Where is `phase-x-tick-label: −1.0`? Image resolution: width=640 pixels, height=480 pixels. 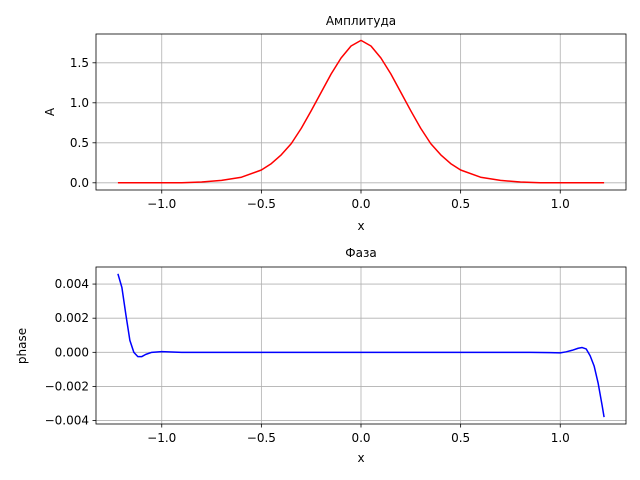 phase-x-tick-label: −1.0 is located at coordinates (161, 438).